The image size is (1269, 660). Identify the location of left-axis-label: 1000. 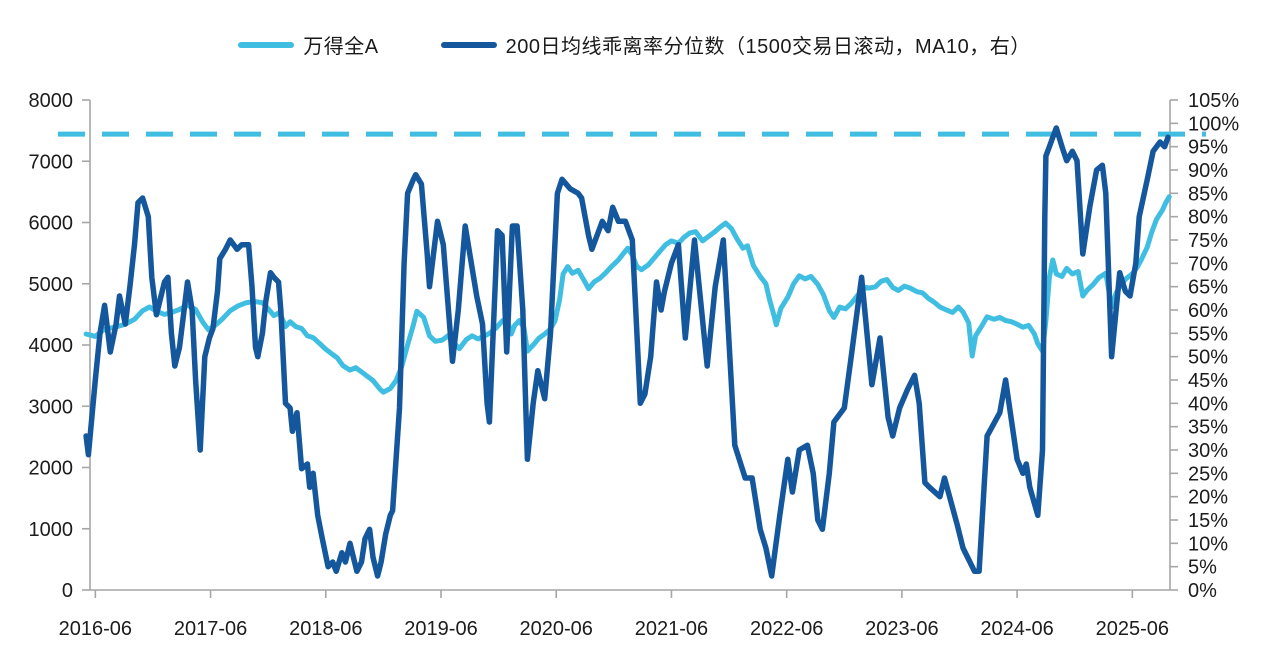
(51, 530).